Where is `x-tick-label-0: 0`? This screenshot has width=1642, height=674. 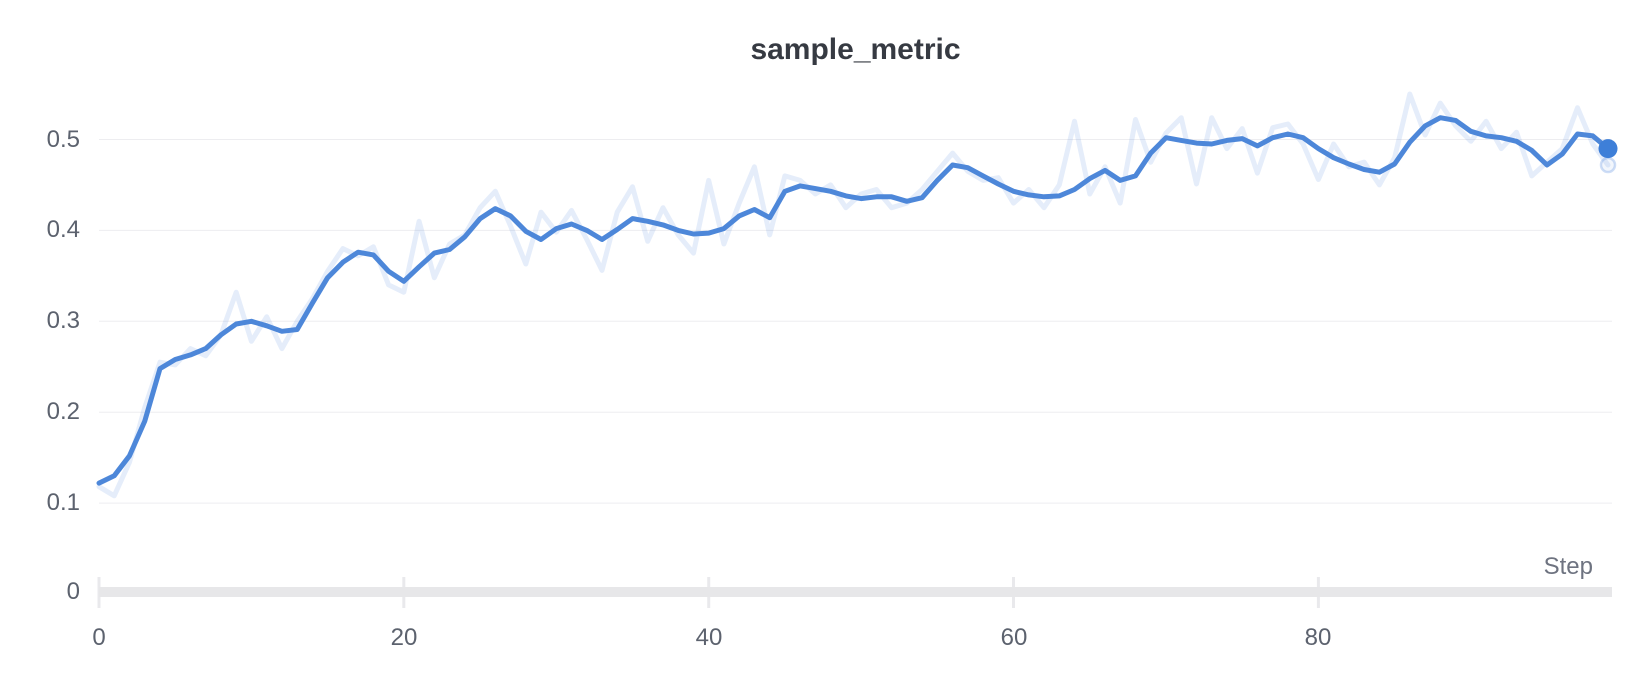
x-tick-label-0: 0 is located at coordinates (99, 637).